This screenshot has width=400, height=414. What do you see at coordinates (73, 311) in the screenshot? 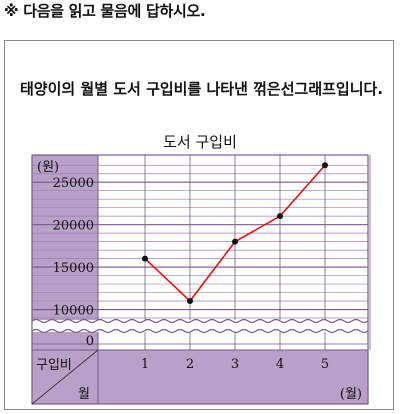
I see `y-tick-label: 10000` at bounding box center [73, 311].